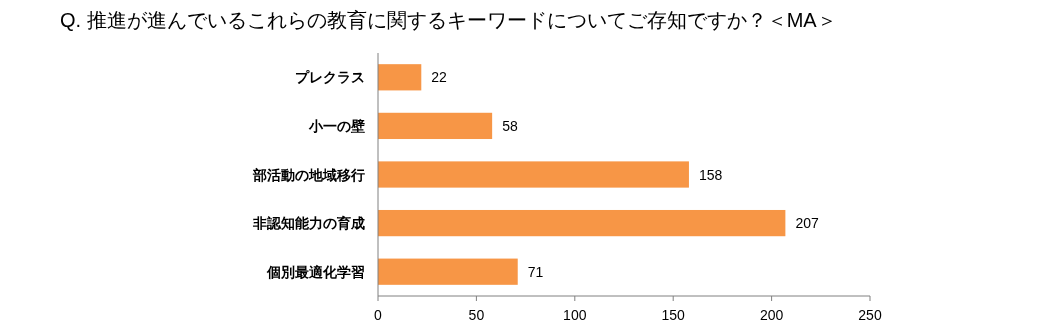  I want to click on data-label: 22, so click(439, 77).